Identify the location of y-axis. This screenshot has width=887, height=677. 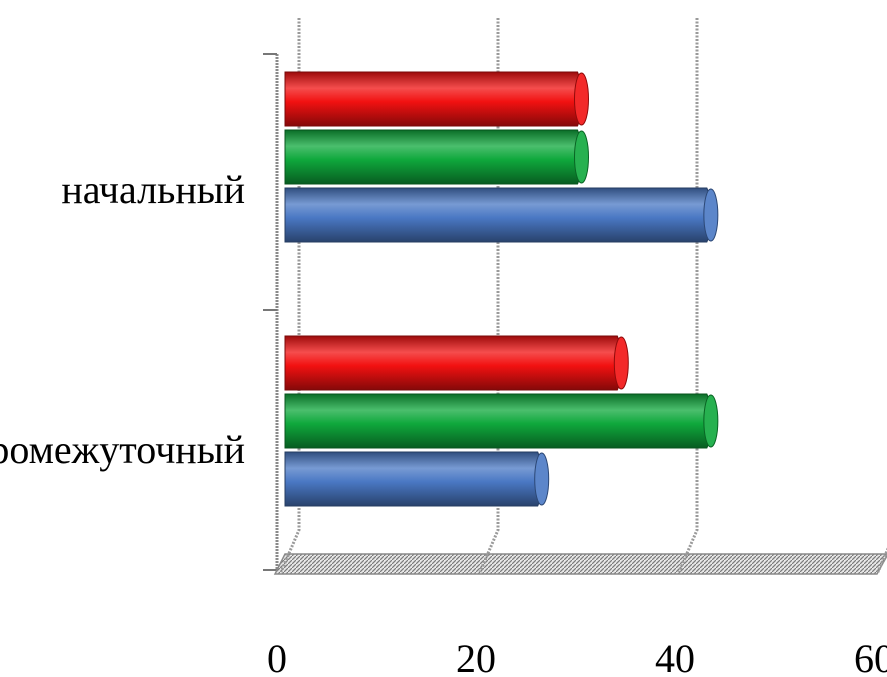
(281, 314).